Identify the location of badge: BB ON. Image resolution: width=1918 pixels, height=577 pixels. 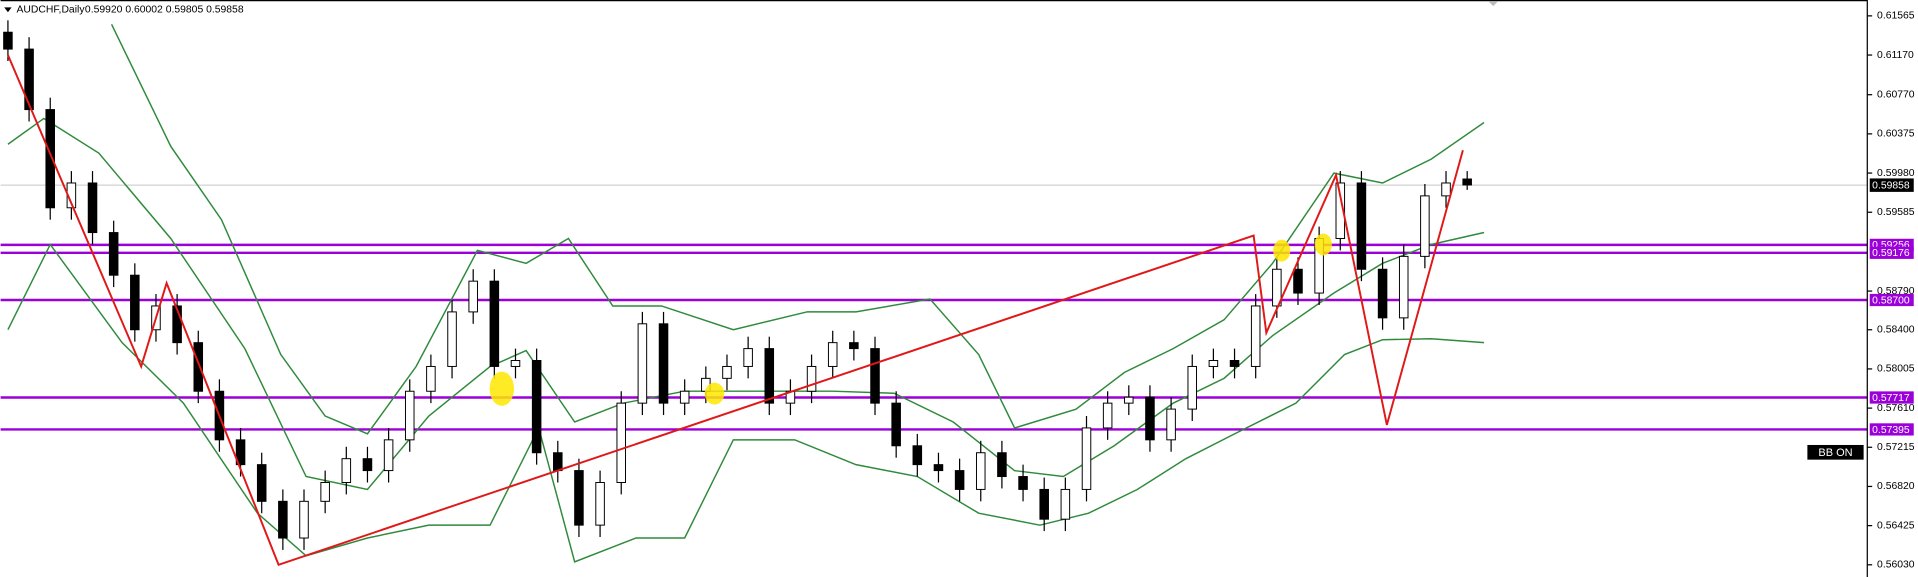
(1835, 453).